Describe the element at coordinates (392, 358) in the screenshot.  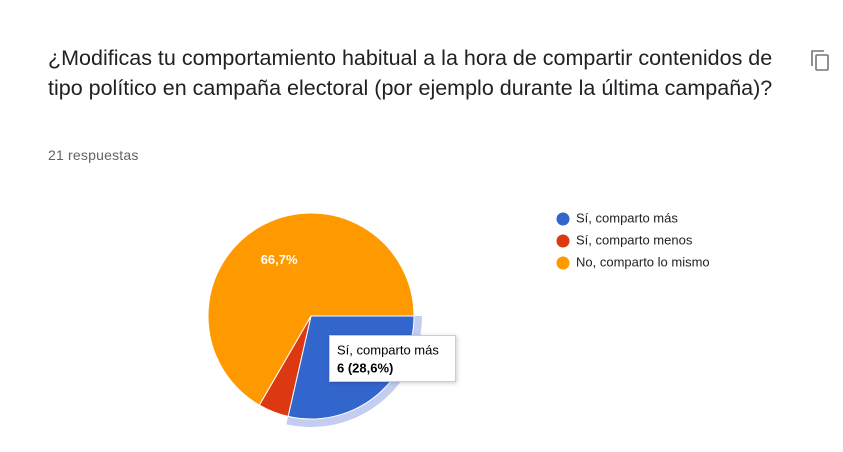
I see `tooltip-box` at that location.